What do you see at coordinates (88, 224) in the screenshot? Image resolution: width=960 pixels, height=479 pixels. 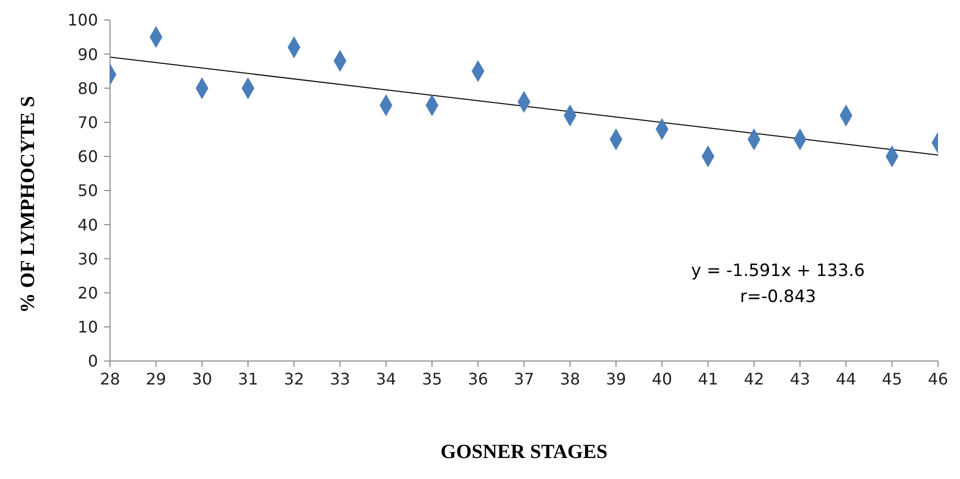 I see `y-tick-label: 40` at bounding box center [88, 224].